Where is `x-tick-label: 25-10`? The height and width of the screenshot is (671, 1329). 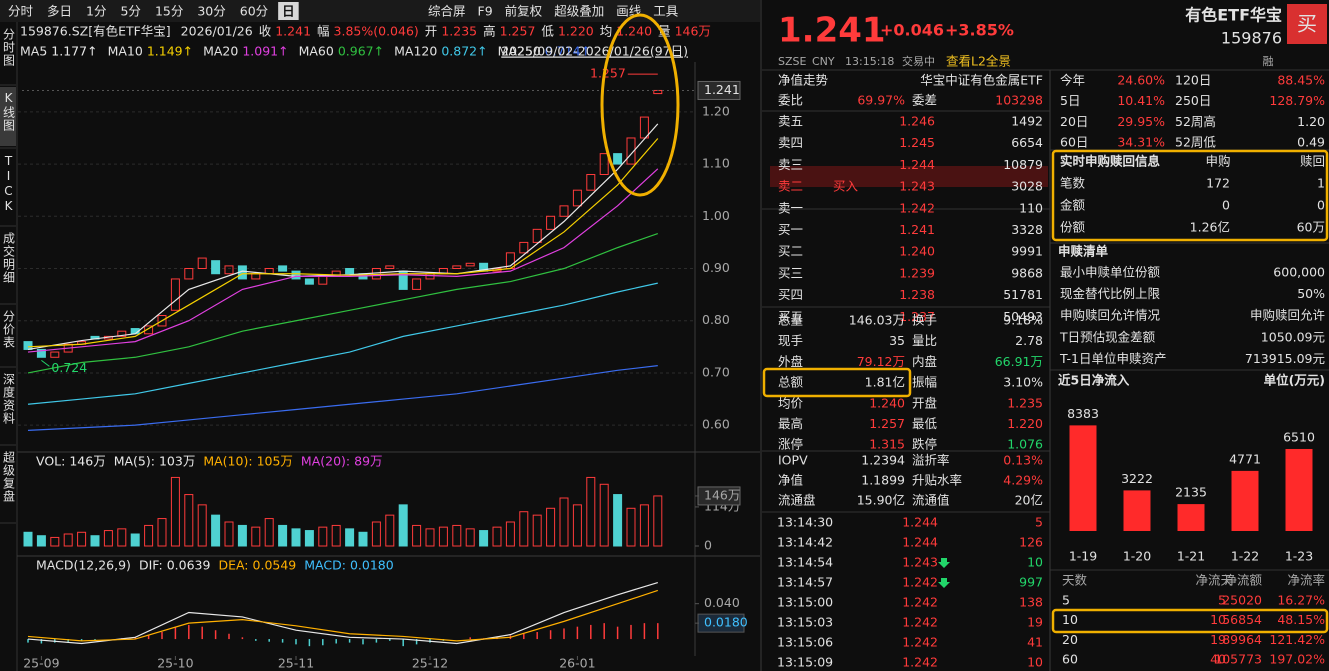
x-tick-label: 25-10 is located at coordinates (175, 663).